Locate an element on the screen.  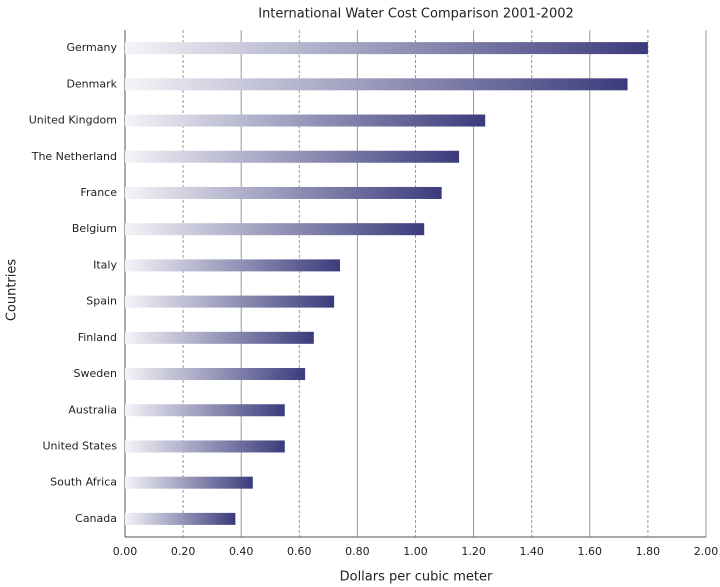
y-tick-label: Australia is located at coordinates (92, 409).